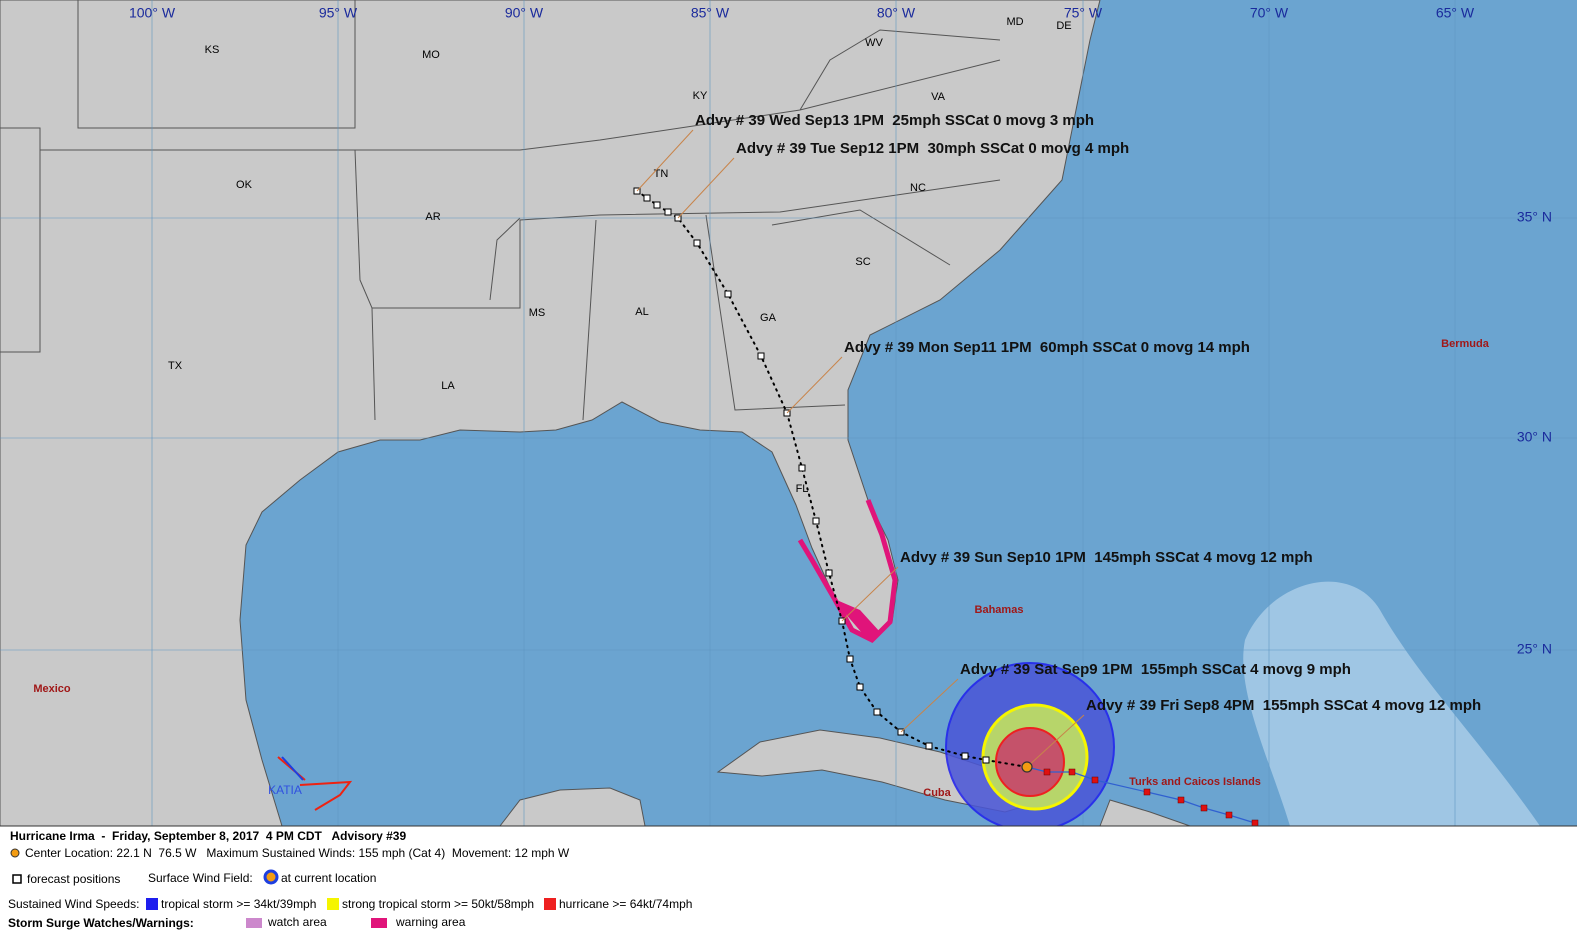  Describe the element at coordinates (212, 50) in the screenshot. I see `state-label: KS` at that location.